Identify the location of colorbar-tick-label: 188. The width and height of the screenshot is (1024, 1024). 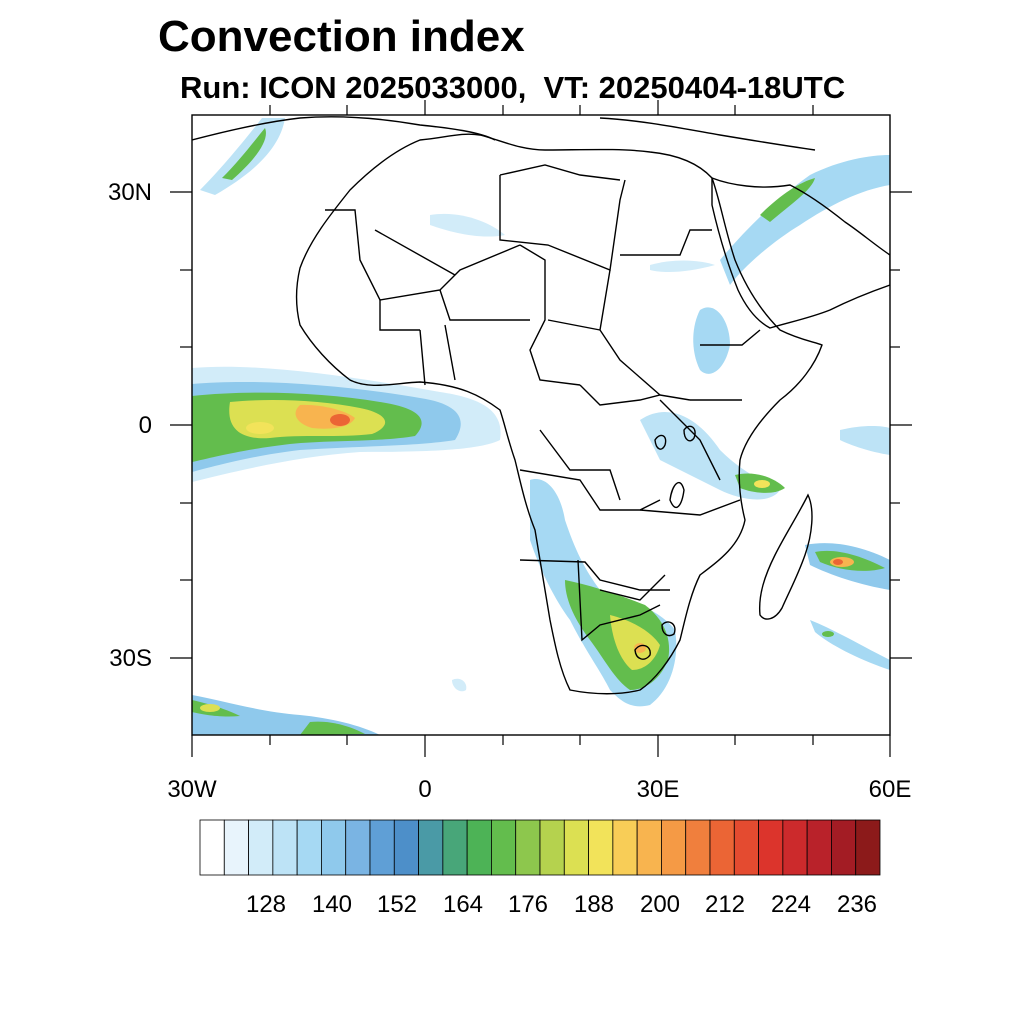
(594, 904).